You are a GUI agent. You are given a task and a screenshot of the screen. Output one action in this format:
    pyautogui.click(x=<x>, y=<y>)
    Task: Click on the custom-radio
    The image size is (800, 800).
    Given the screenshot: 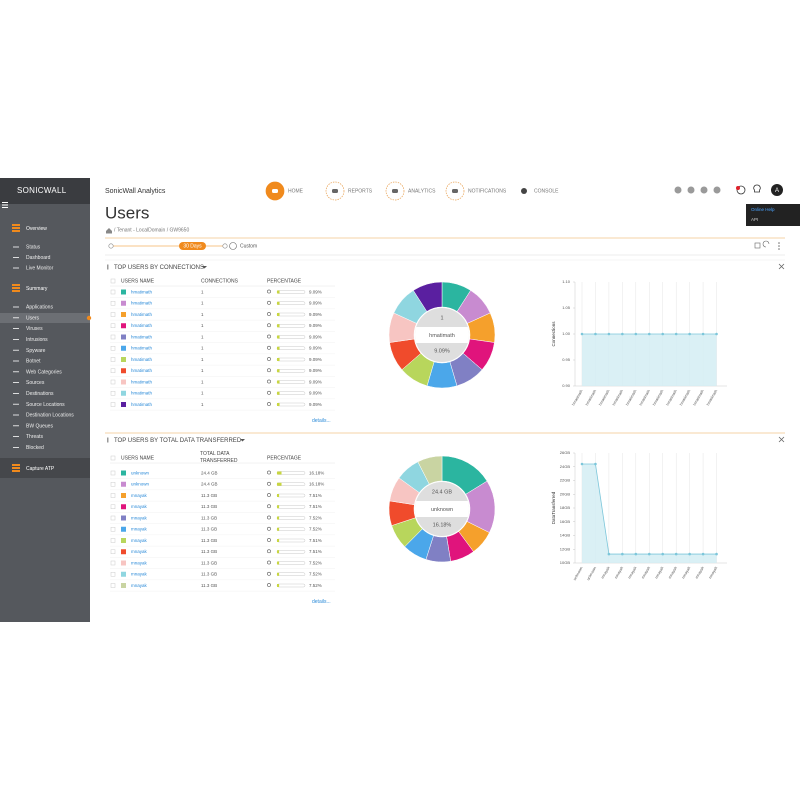 What is the action you would take?
    pyautogui.click(x=233, y=246)
    